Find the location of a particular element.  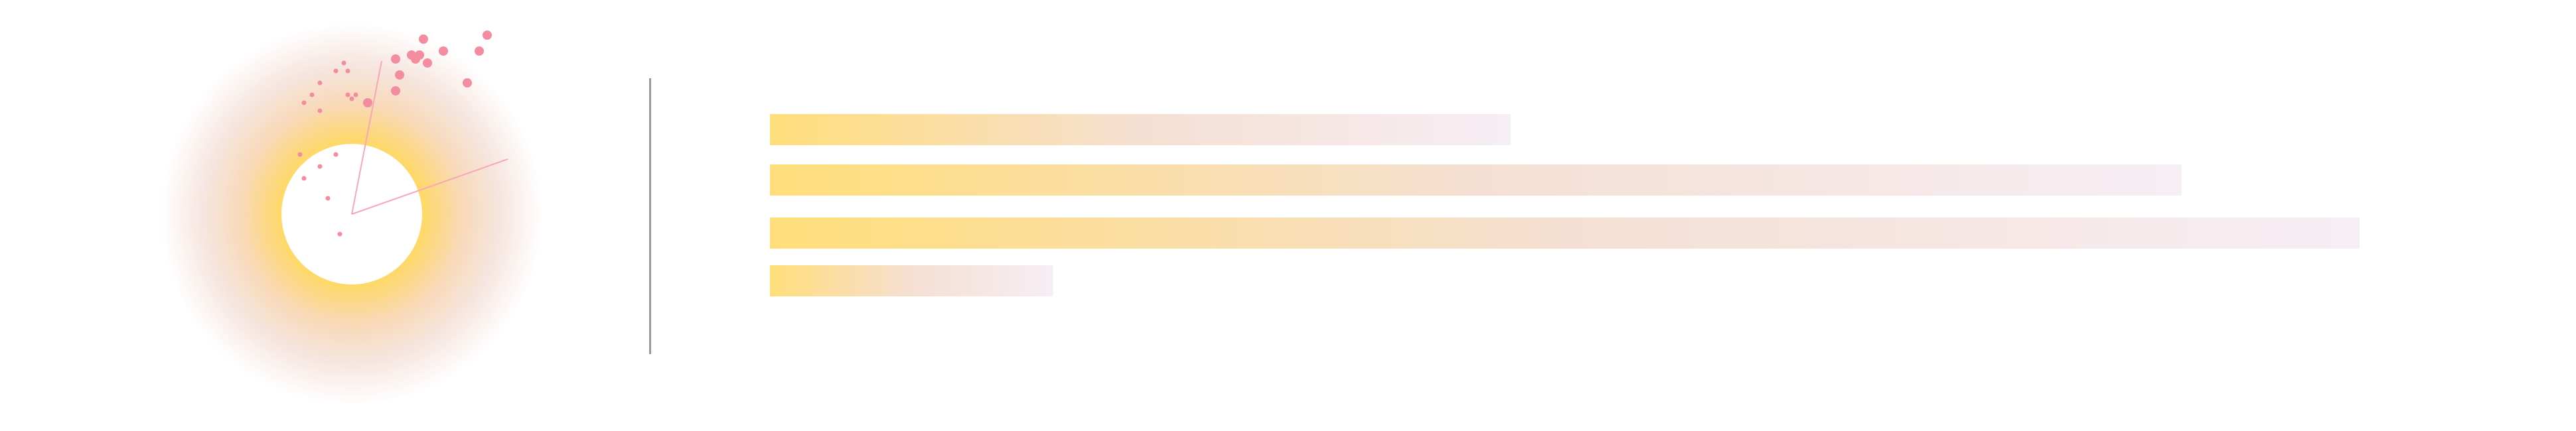

scatter-points is located at coordinates (395, 134).